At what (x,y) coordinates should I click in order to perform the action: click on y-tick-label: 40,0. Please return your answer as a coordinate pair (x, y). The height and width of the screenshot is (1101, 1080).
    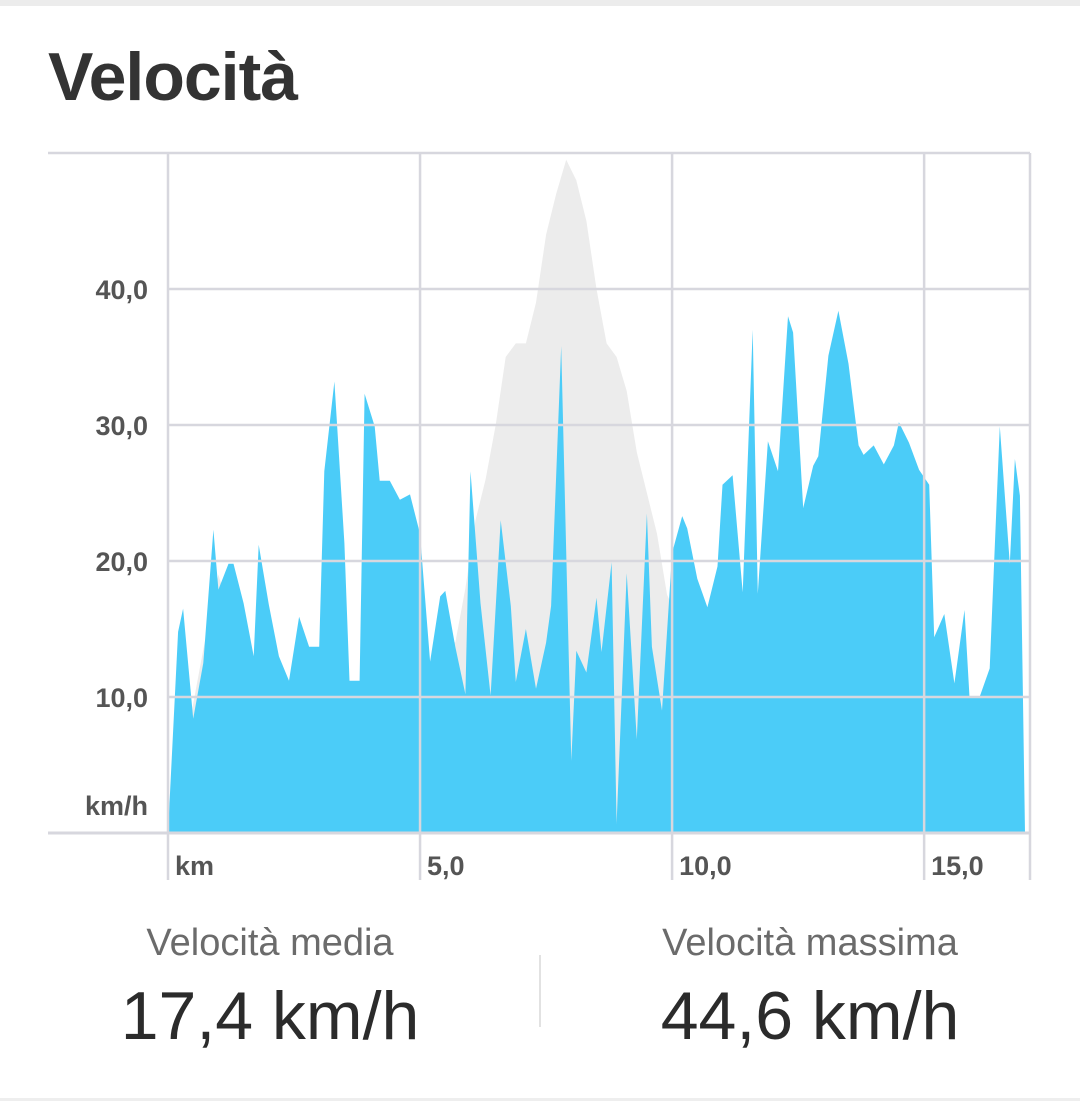
    Looking at the image, I should click on (121, 290).